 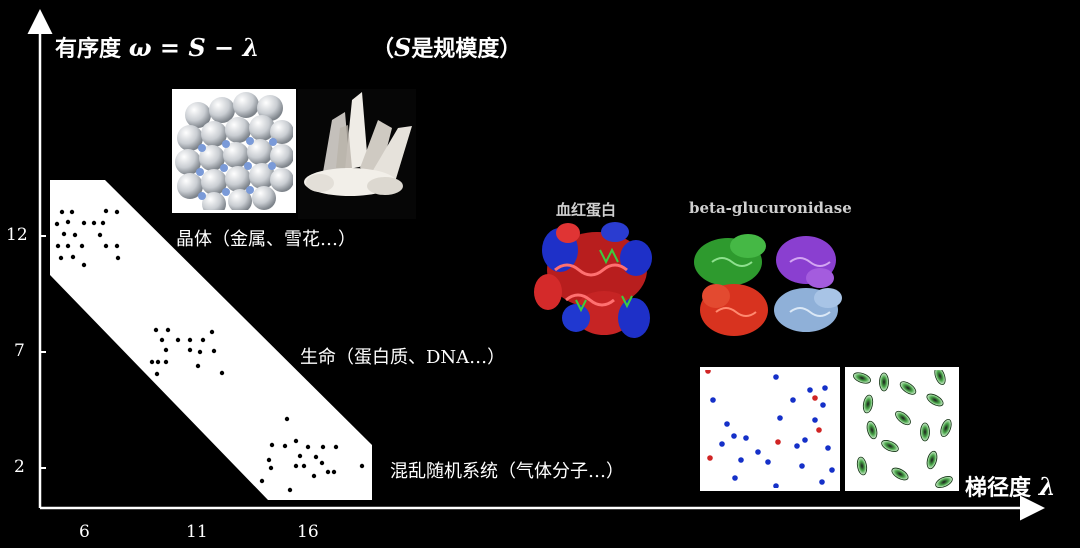 What do you see at coordinates (266, 239) in the screenshot?
I see `crystal-caption: 晶体（金属、雪花…）` at bounding box center [266, 239].